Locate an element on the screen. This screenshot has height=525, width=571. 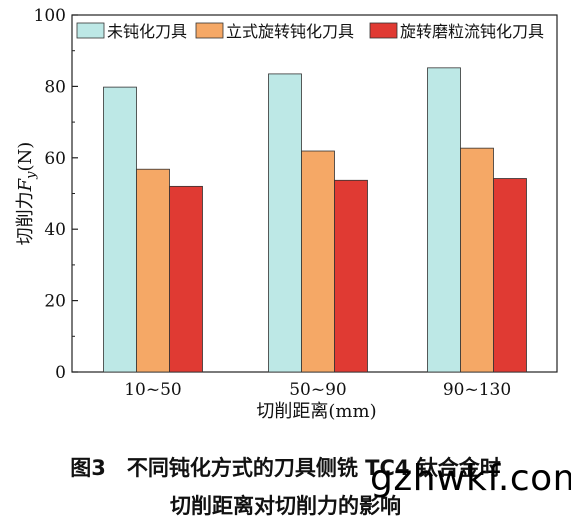
y-tick-label: 100 is located at coordinates (50, 16).